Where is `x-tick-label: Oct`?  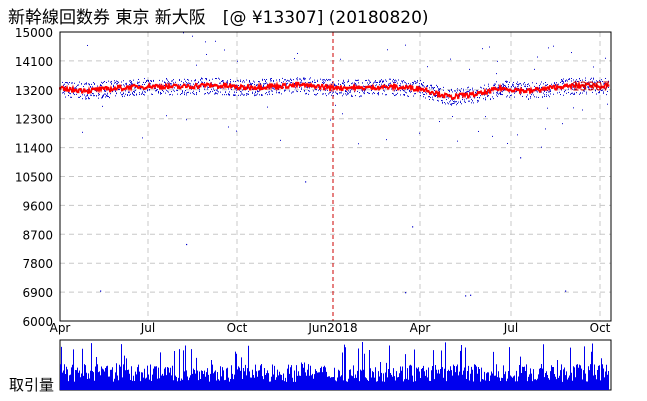 x-tick-label: Oct is located at coordinates (600, 328).